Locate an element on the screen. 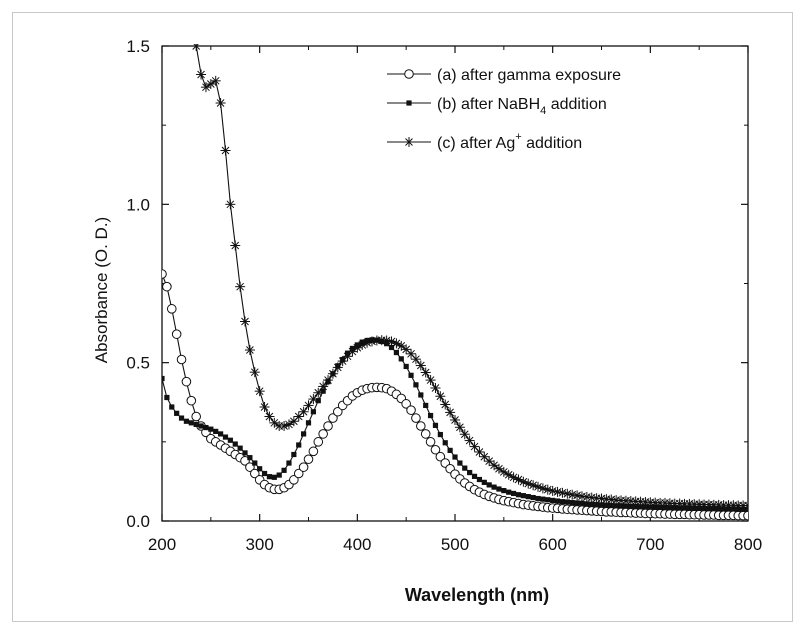 This screenshot has width=795, height=622. legend-entry-a: (a) after gamma exposure is located at coordinates (504, 75).